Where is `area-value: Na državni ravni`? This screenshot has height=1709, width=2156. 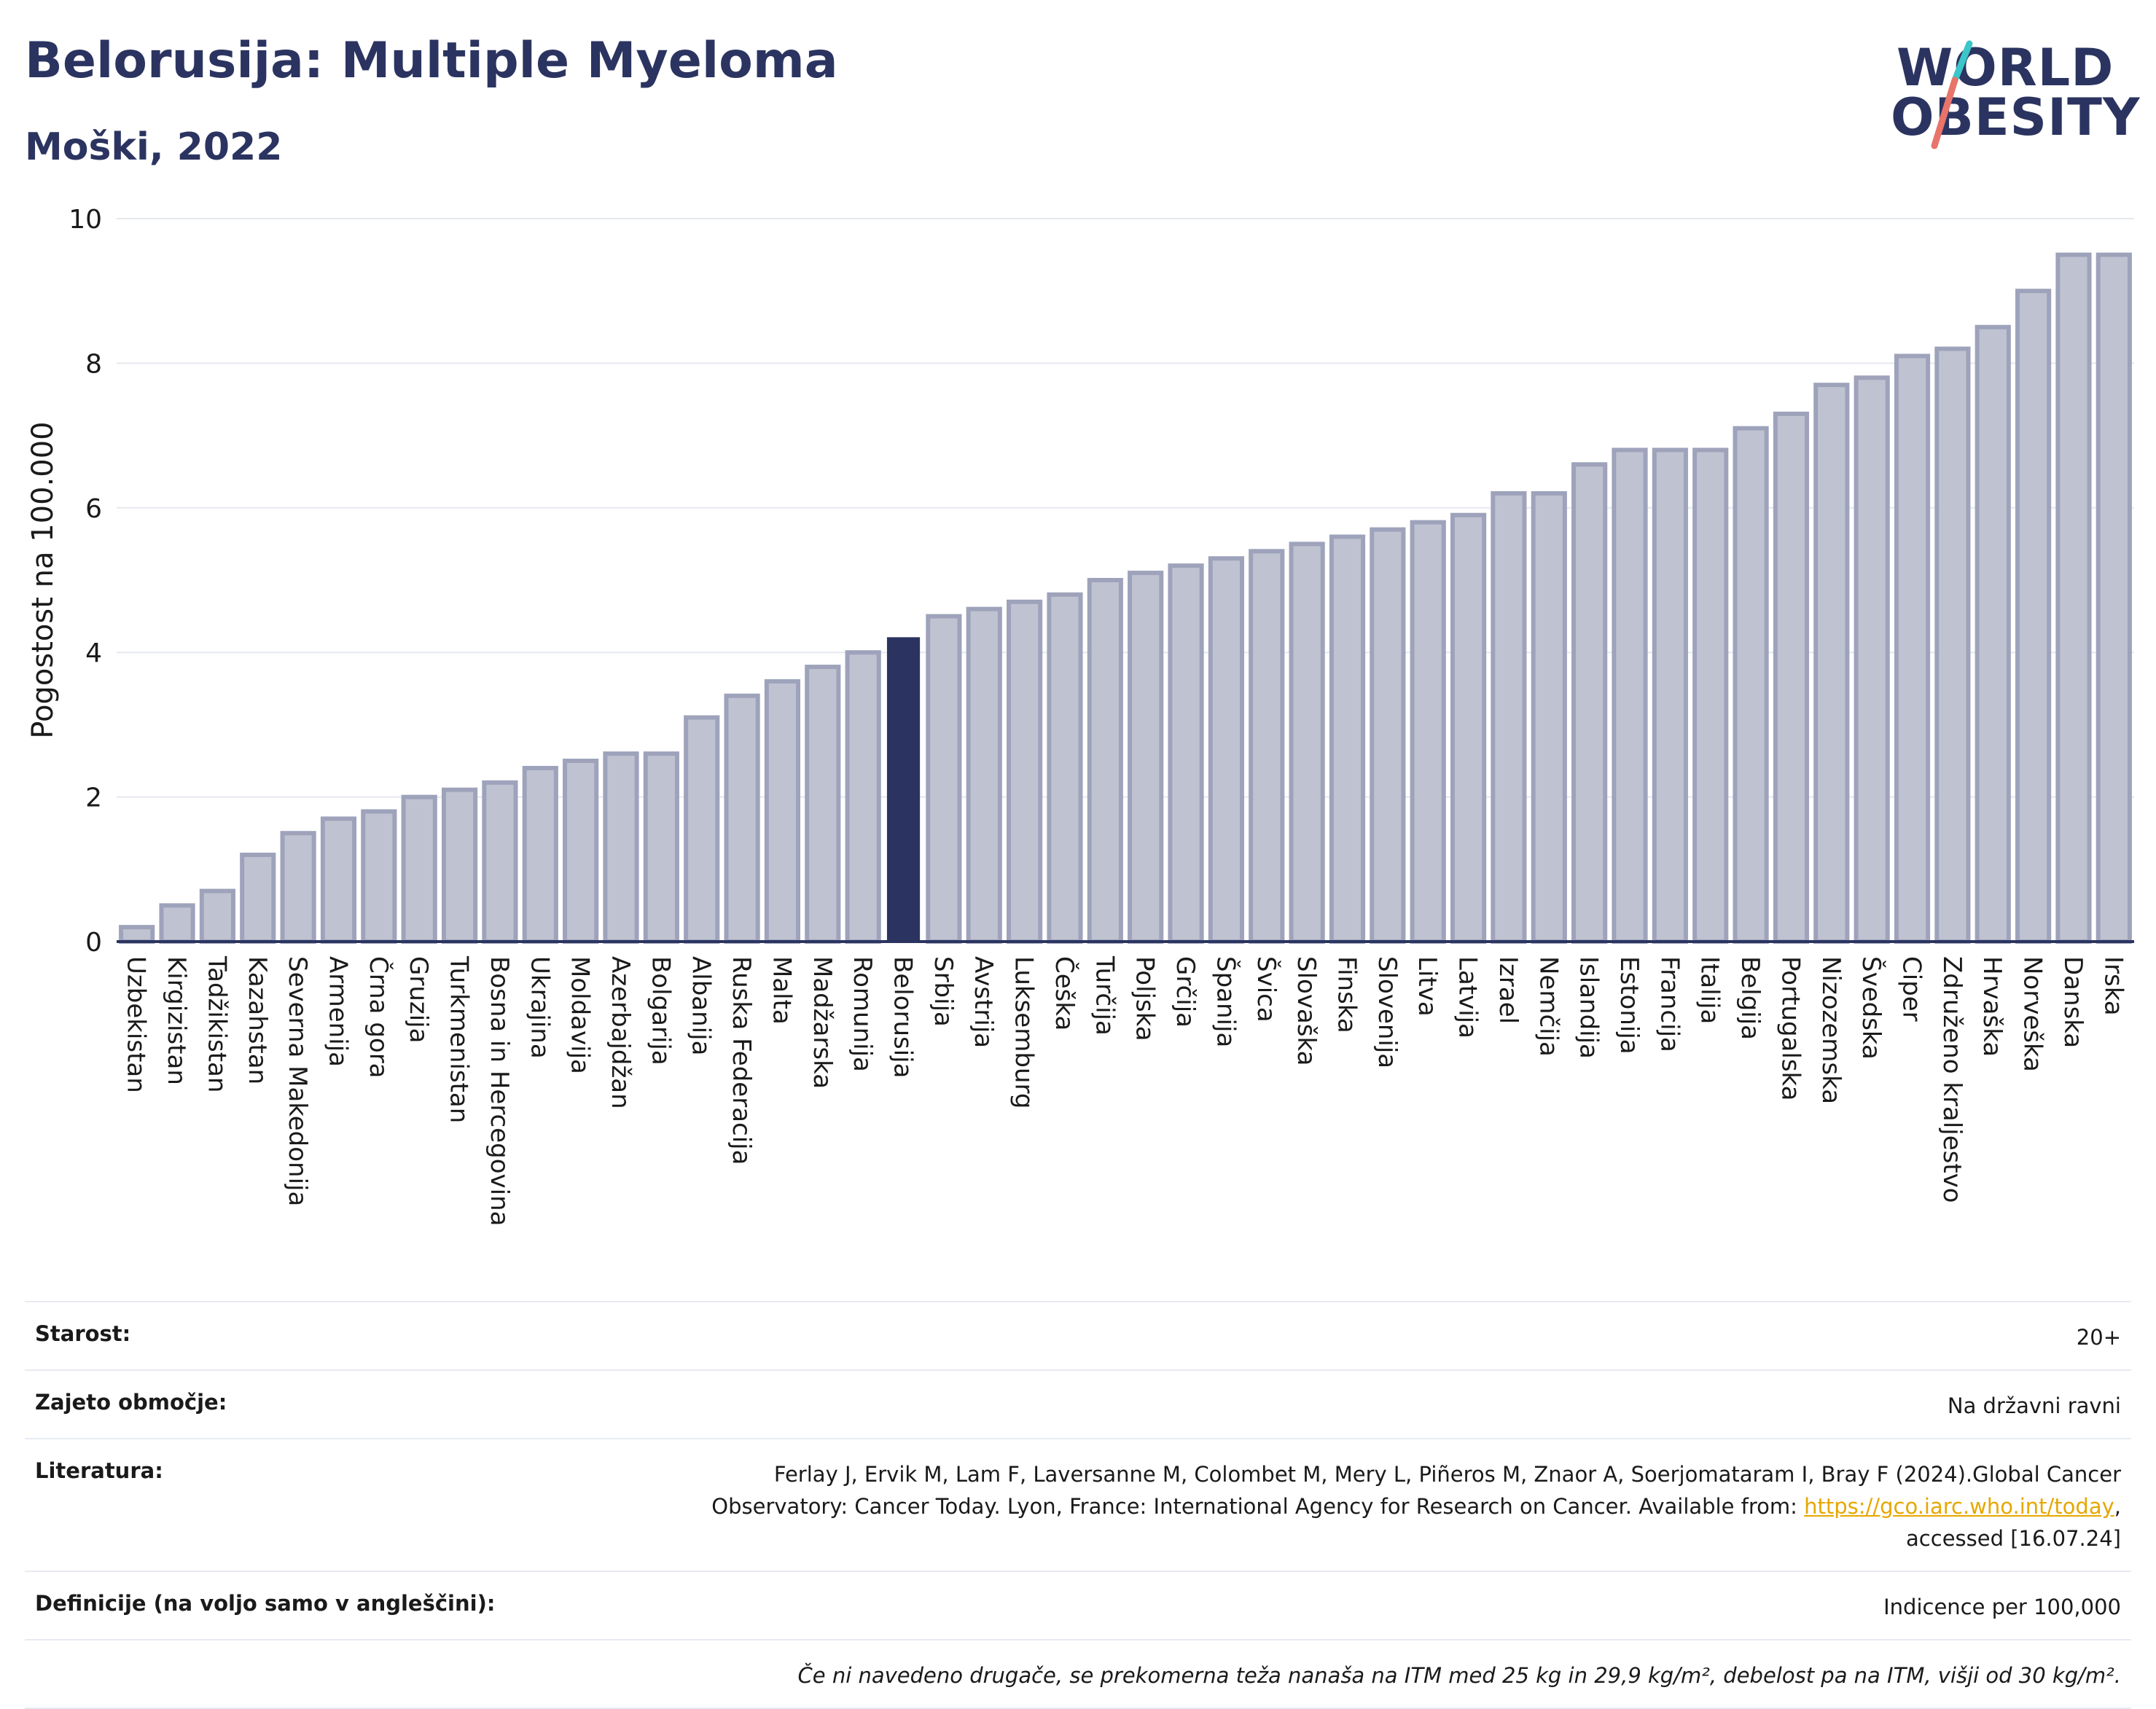
area-value: Na državni ravni is located at coordinates (2034, 1405).